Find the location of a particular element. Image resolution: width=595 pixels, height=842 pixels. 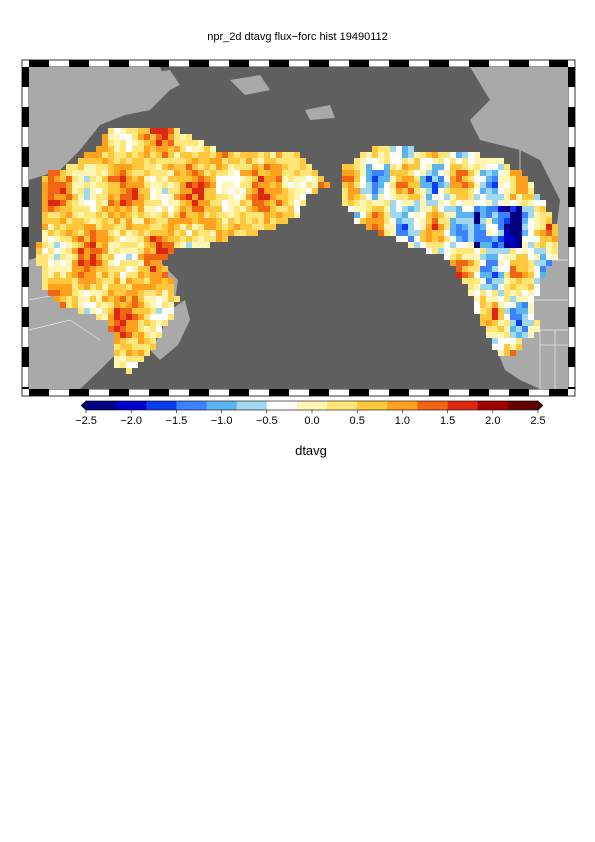

colorbar-tick-label: −2.0 is located at coordinates (131, 421).